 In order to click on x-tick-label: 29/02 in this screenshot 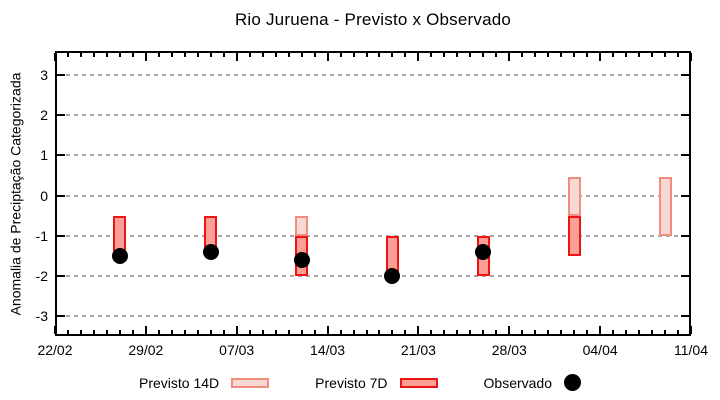, I will do `click(146, 350)`.